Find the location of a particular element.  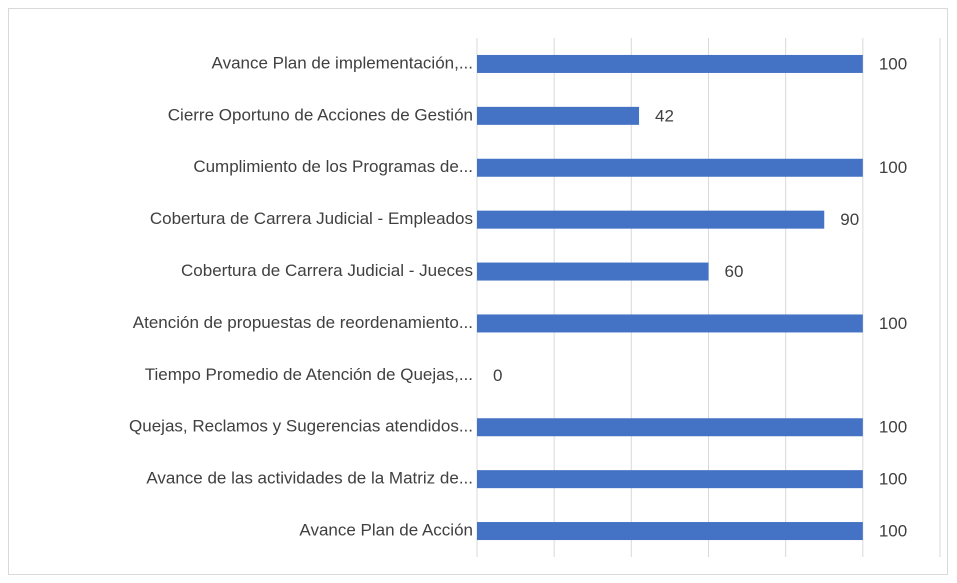

y-tick-label: Avance Plan de Acción is located at coordinates (386, 530).